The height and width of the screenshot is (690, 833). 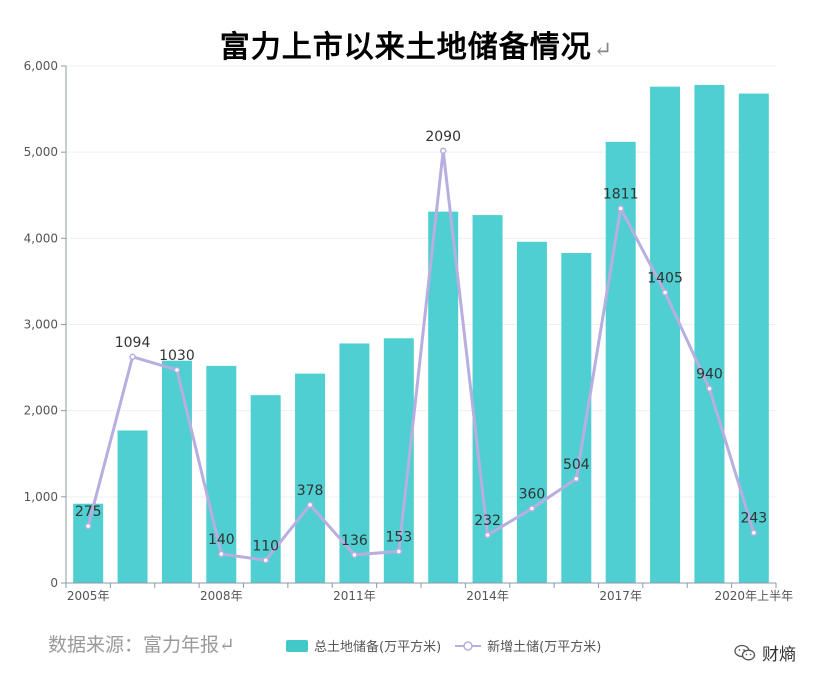 I want to click on chart-title-text: 富力上市以来土地储备情况, so click(x=405, y=47).